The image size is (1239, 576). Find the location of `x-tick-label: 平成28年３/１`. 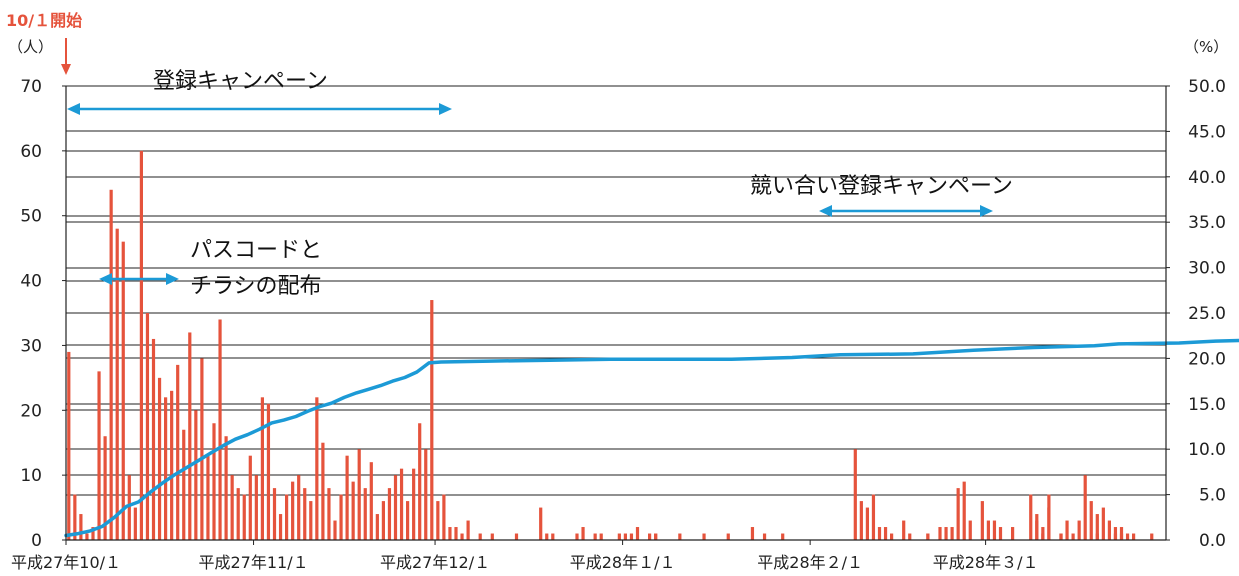

x-tick-label: 平成28年３/１ is located at coordinates (986, 562).